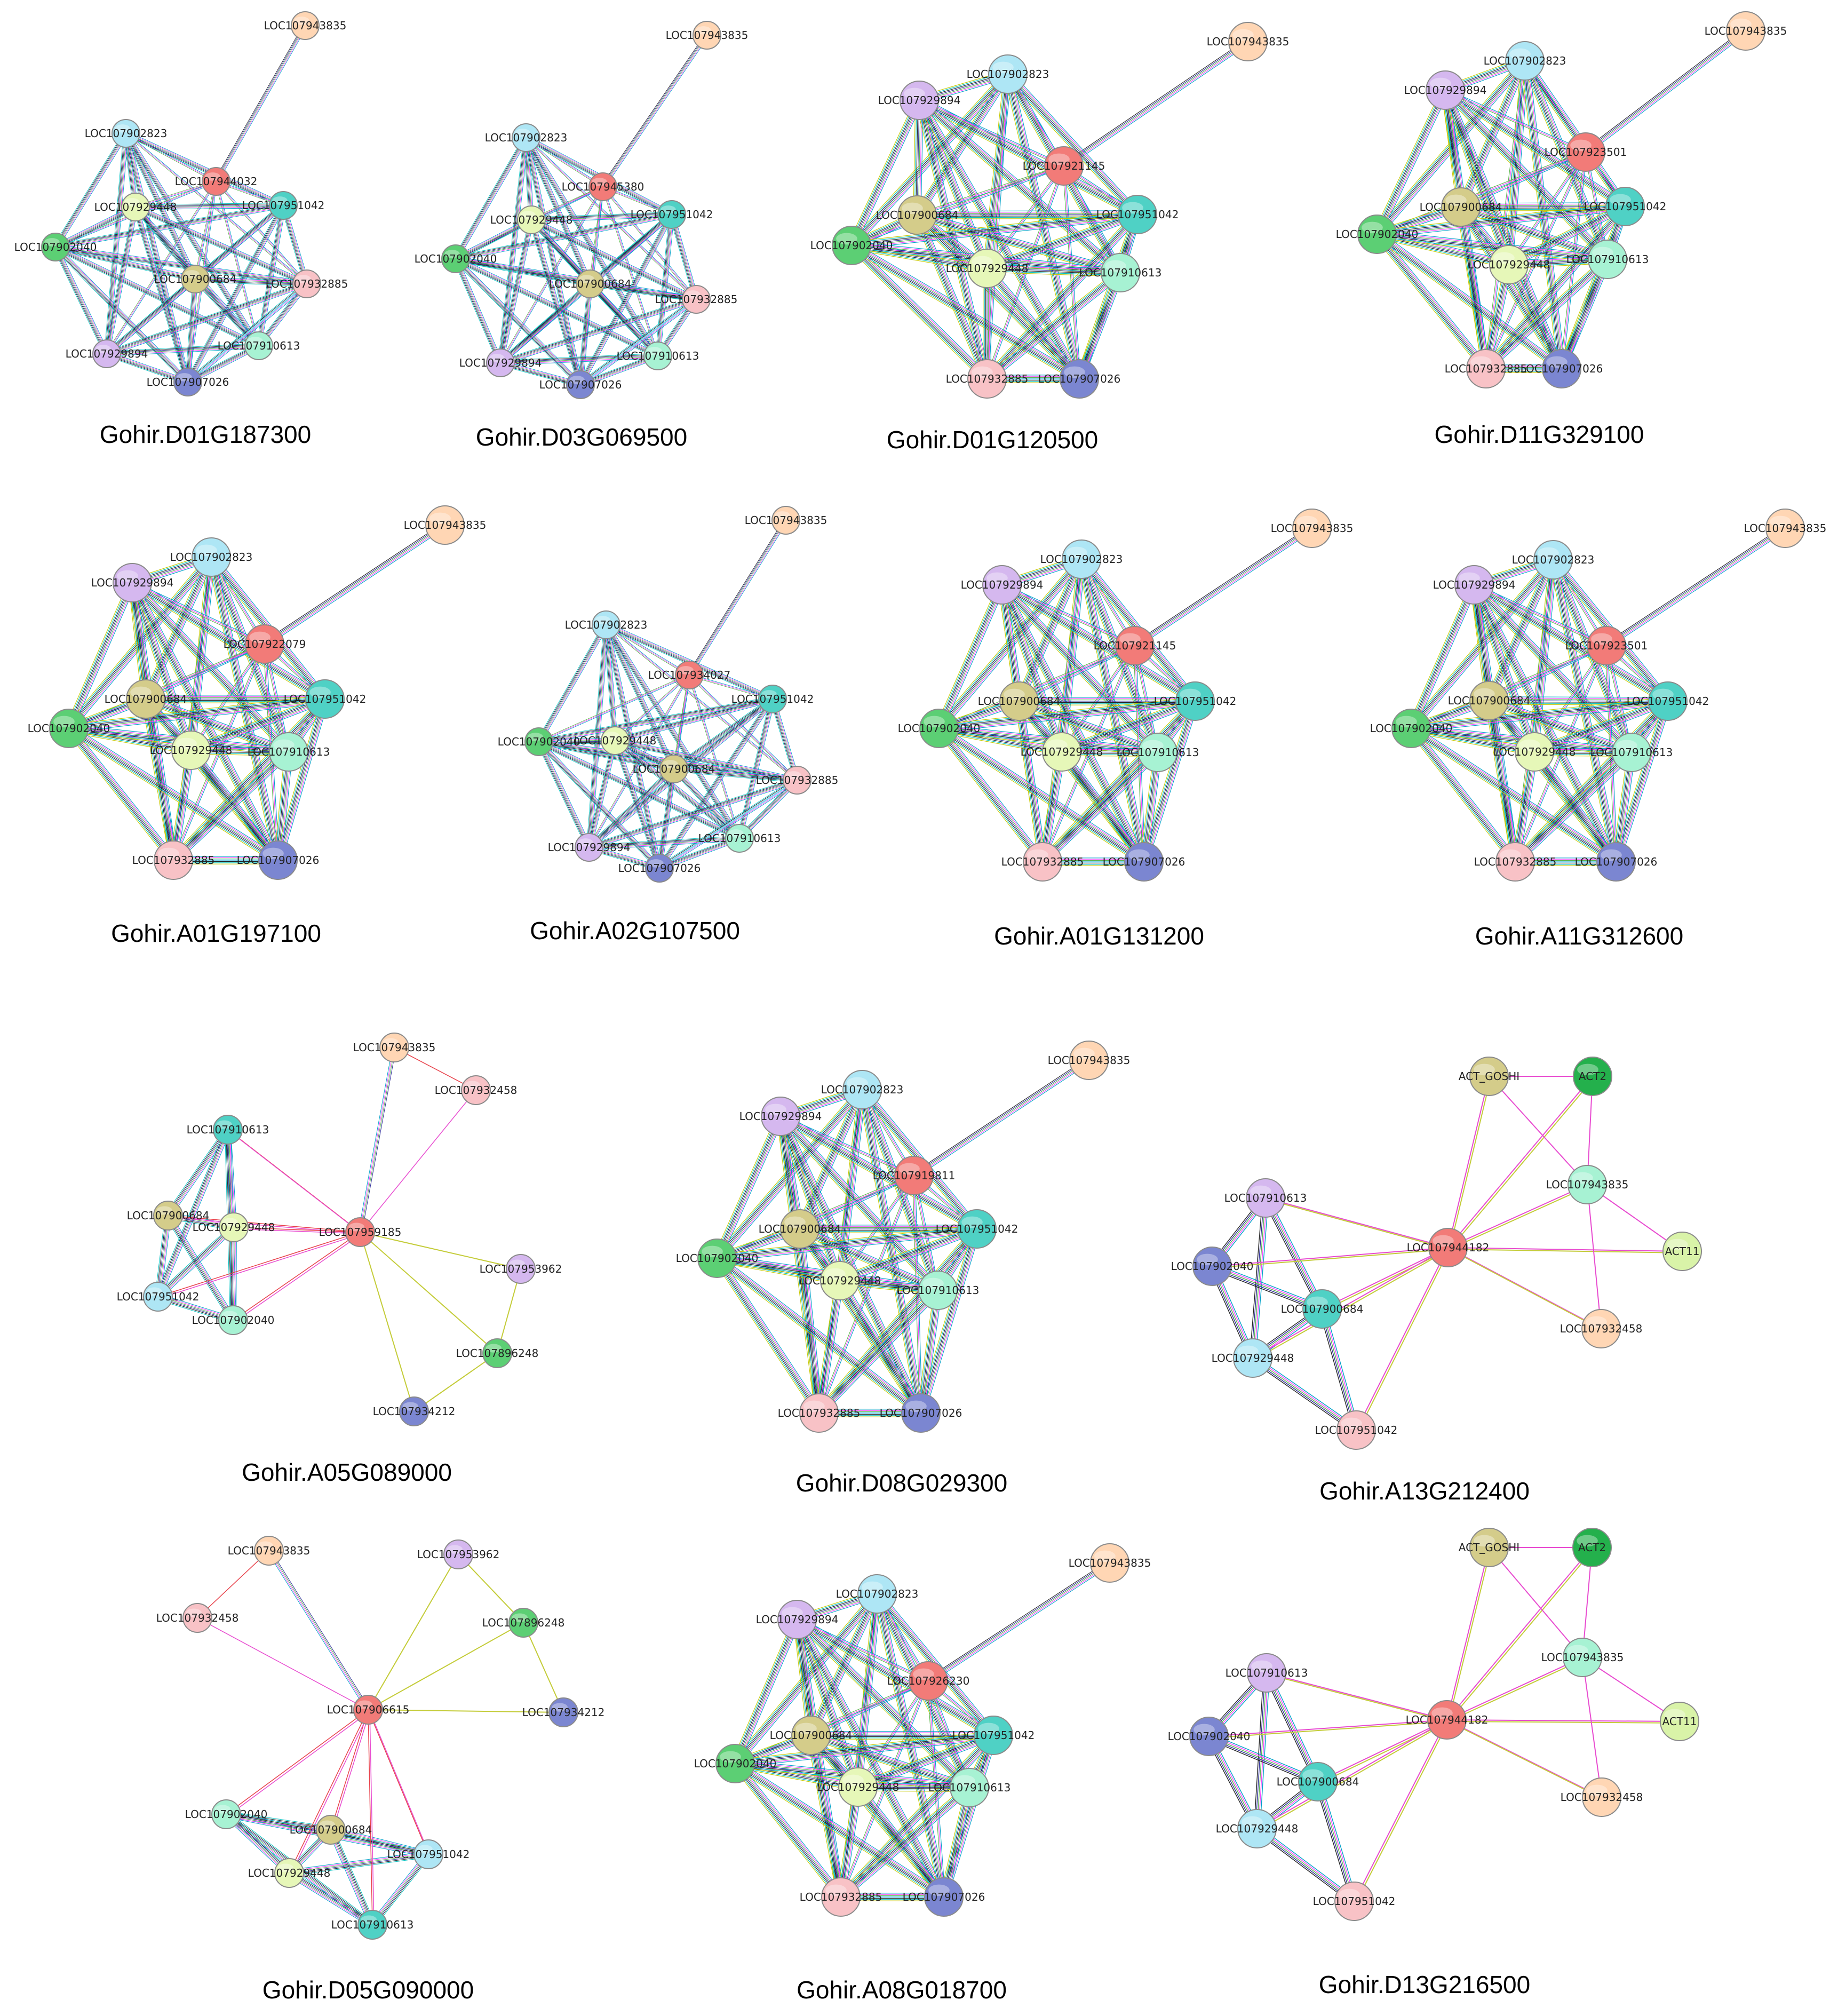 This screenshot has height=2016, width=1846. What do you see at coordinates (915, 1175) in the screenshot?
I see `network-node: LOC107919811` at bounding box center [915, 1175].